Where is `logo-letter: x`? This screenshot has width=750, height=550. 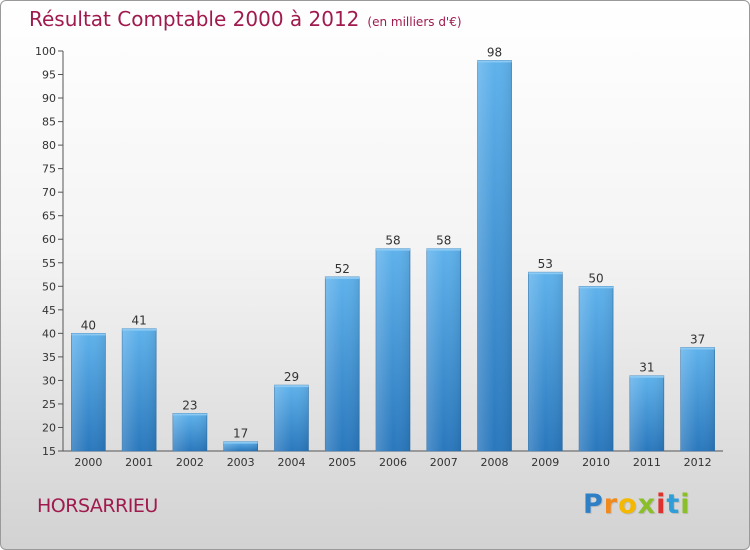
logo-letter: x is located at coordinates (647, 504).